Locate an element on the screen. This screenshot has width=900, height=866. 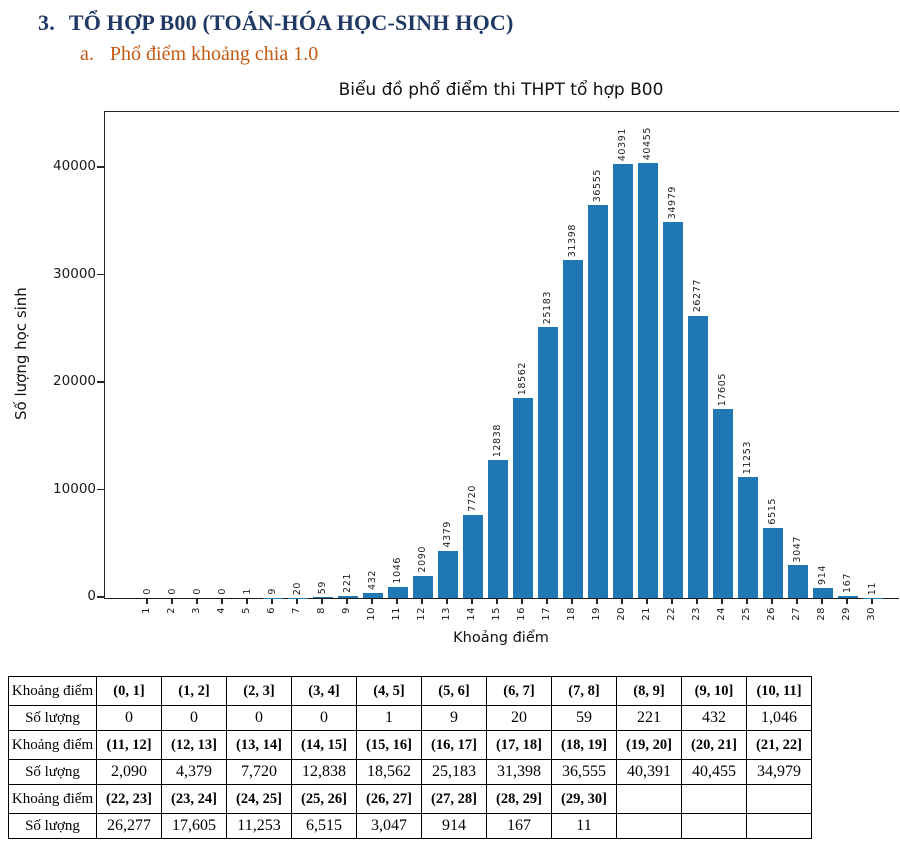
y-tick-label: 20000 is located at coordinates (62, 381).